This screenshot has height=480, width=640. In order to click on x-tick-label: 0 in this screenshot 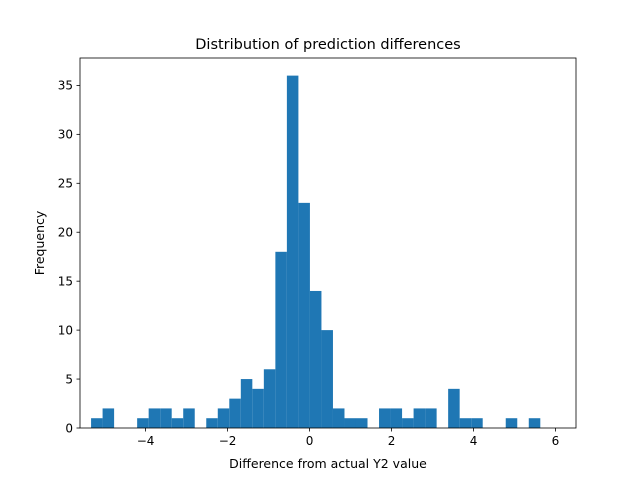, I will do `click(310, 441)`.